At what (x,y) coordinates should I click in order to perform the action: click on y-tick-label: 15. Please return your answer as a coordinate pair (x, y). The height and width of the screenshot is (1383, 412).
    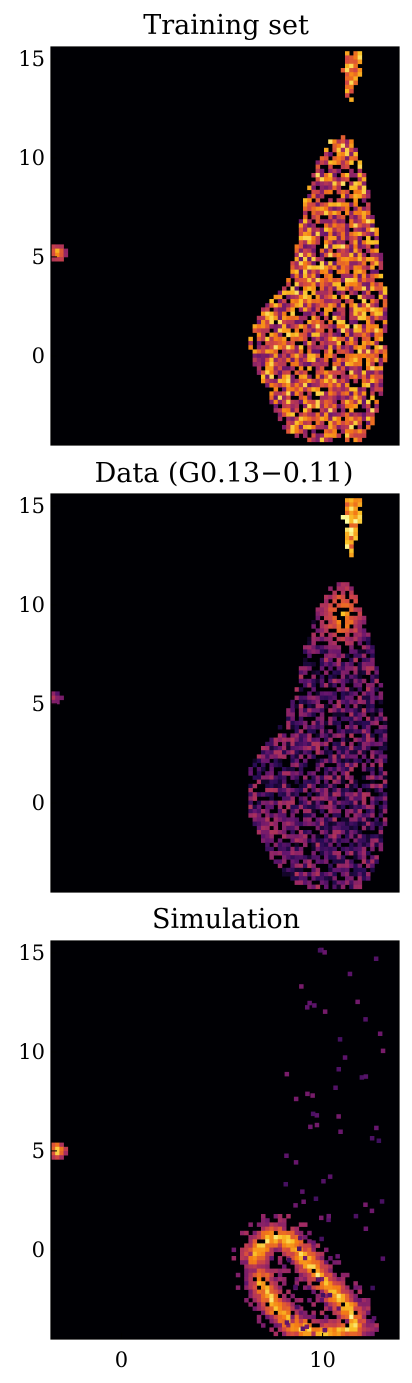
    Looking at the image, I should click on (31, 59).